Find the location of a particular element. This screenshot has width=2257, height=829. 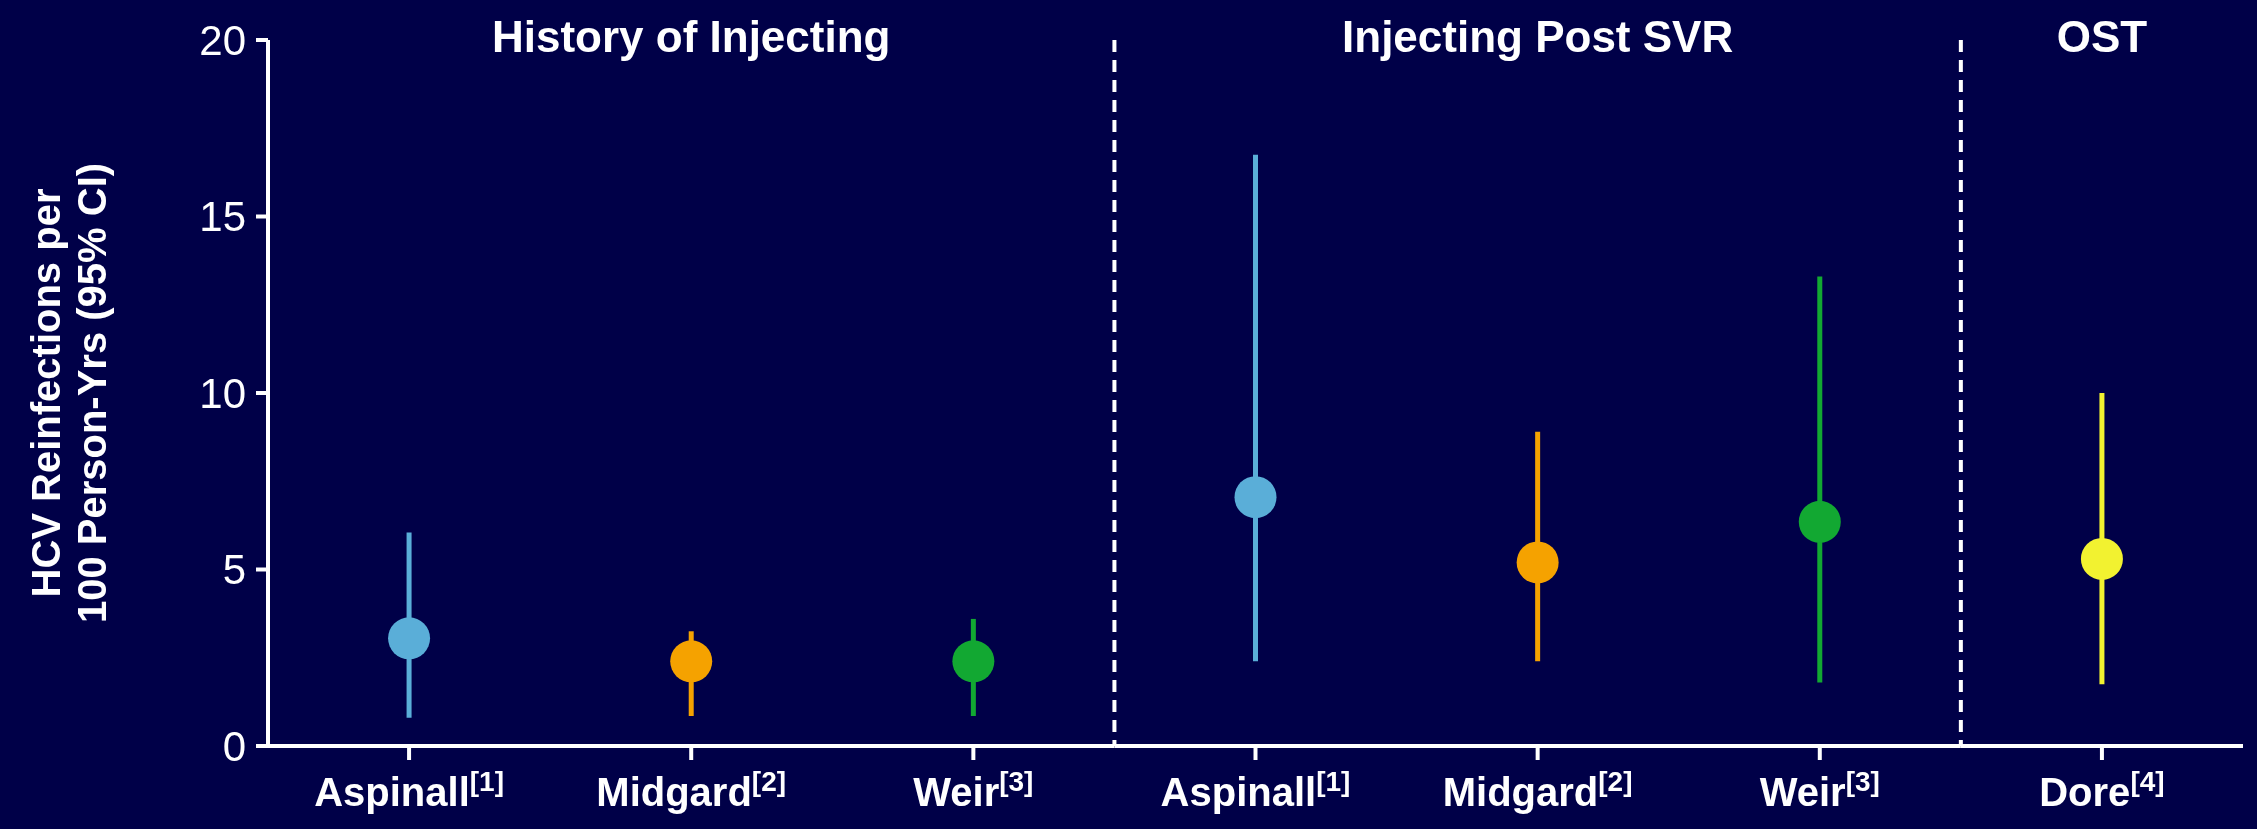

y-tick-label: 10 is located at coordinates (222, 393).